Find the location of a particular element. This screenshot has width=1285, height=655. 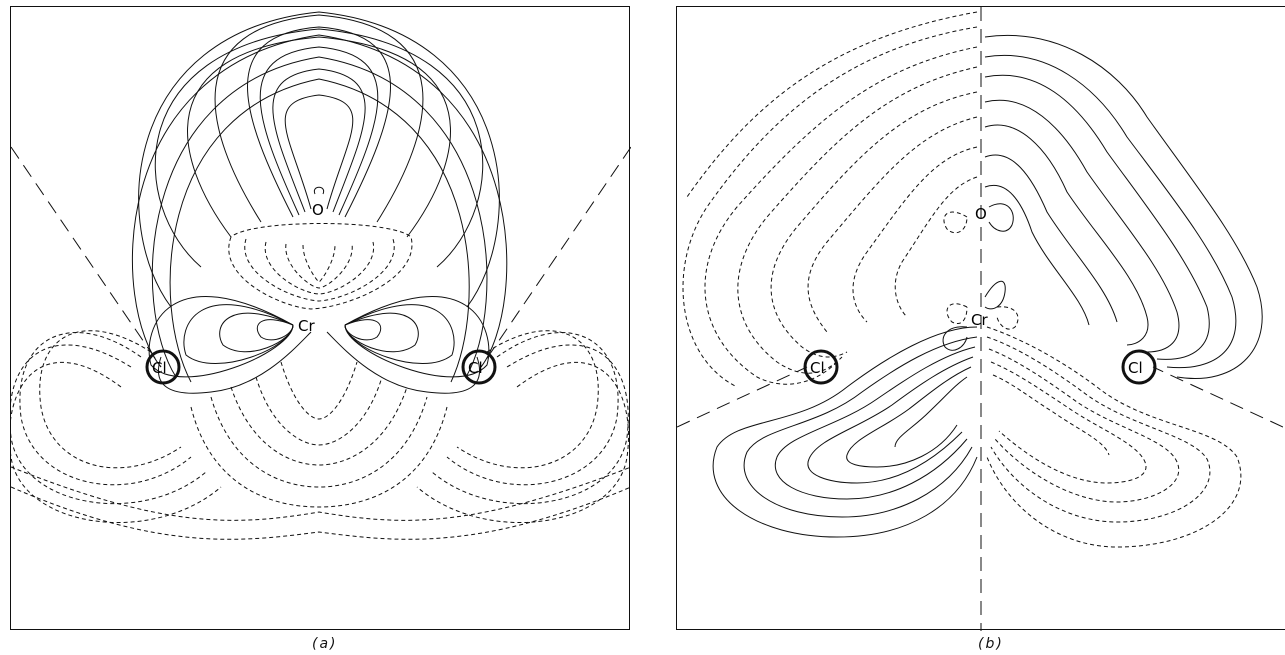

negative-contours-bond-lobe is located at coordinates (320, 266).